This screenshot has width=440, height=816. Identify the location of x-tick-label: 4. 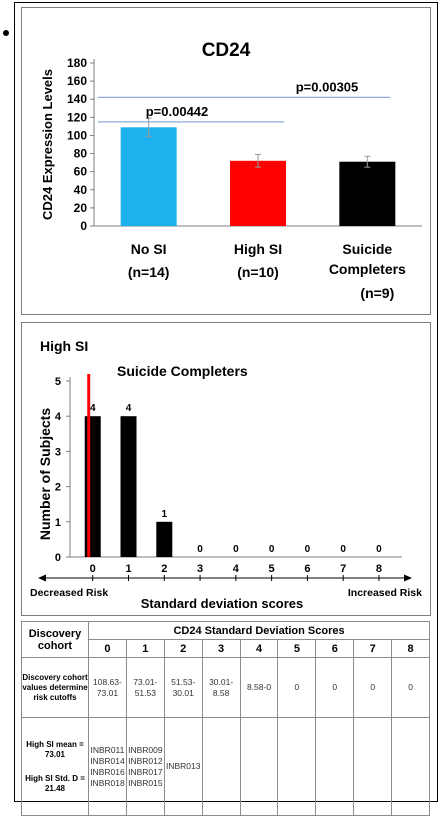
(236, 569).